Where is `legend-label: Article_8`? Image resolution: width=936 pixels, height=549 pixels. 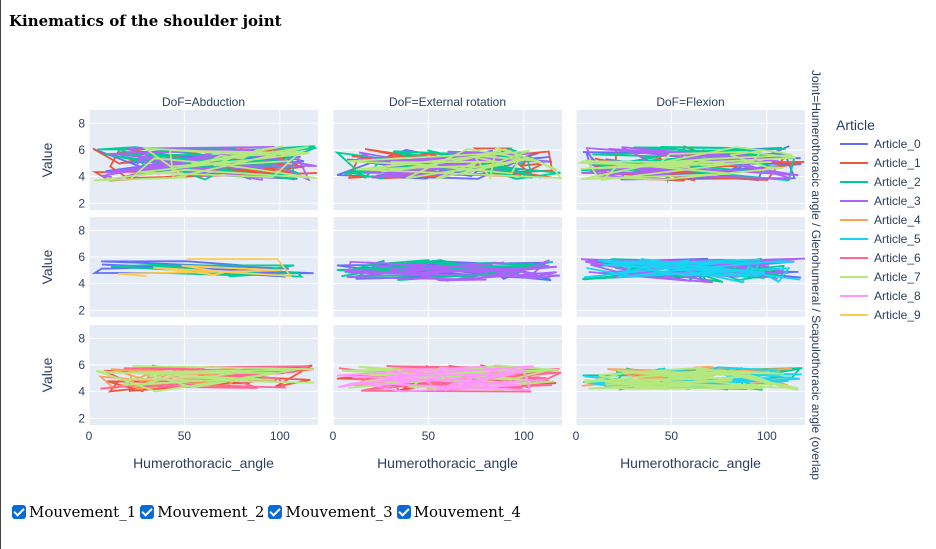
legend-label: Article_8 is located at coordinates (897, 296).